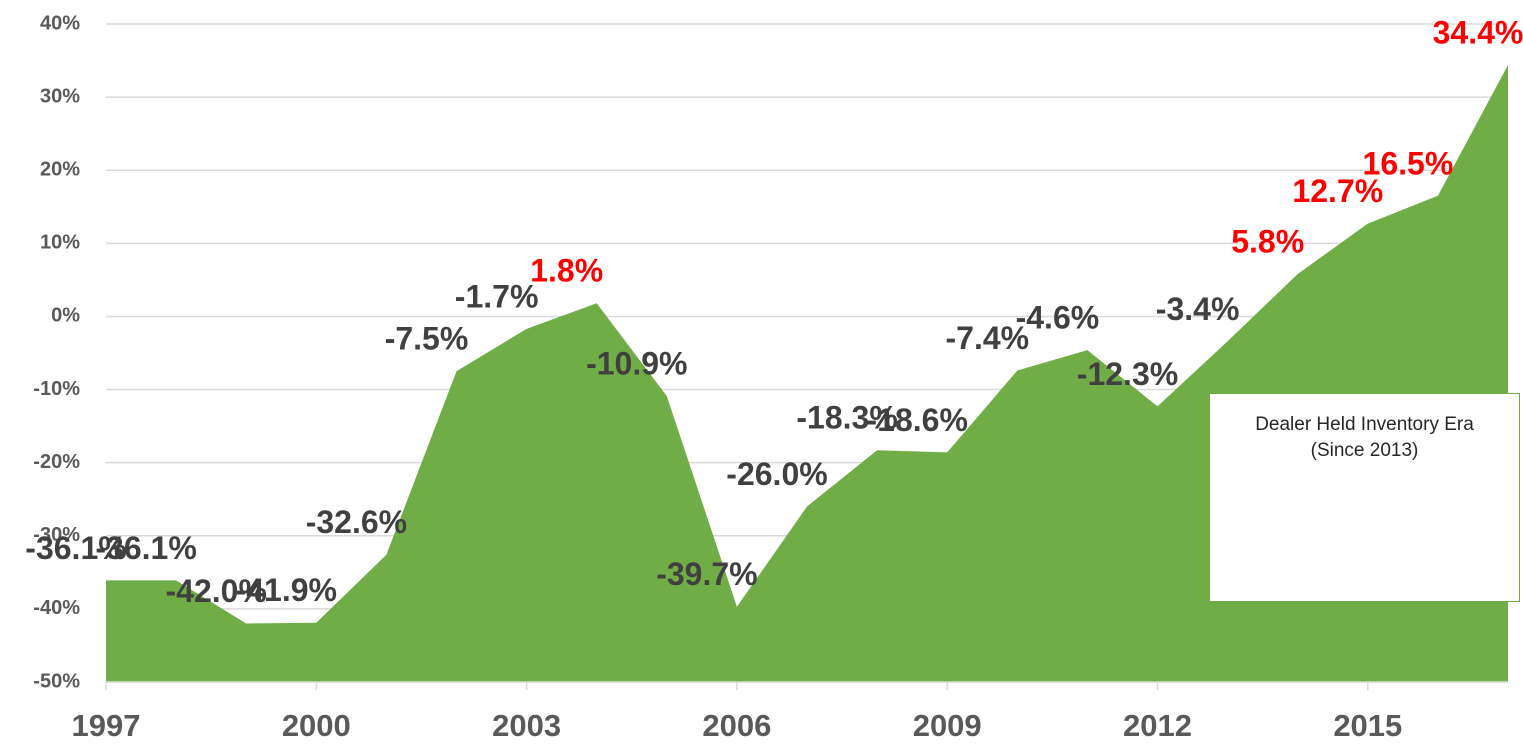  What do you see at coordinates (216, 591) in the screenshot?
I see `data-label: -42.0%` at bounding box center [216, 591].